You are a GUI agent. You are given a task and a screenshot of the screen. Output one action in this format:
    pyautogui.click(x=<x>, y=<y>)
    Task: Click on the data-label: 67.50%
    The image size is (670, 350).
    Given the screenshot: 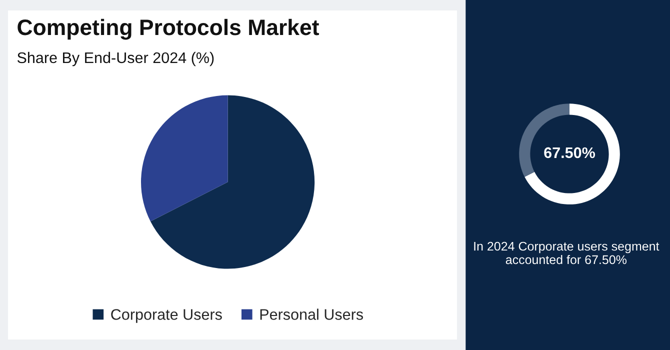 What is the action you would take?
    pyautogui.click(x=570, y=152)
    